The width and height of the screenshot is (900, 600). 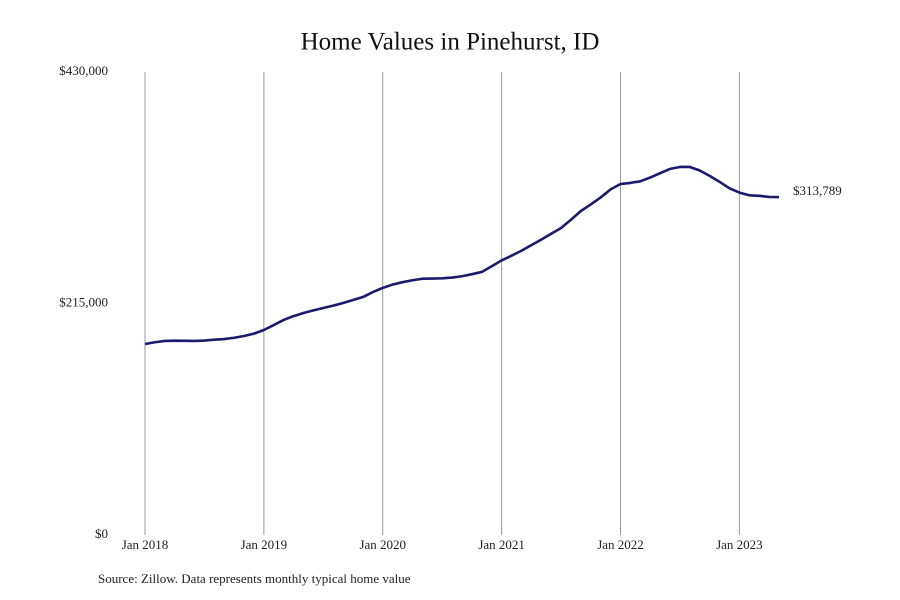 I want to click on x-tick-label: Jan 2019, so click(x=264, y=544).